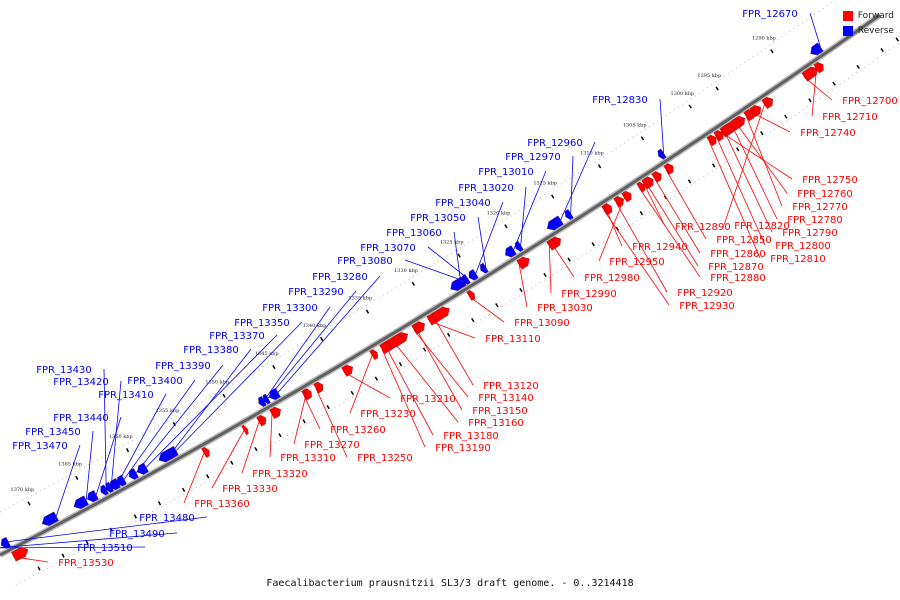 The image size is (900, 600). What do you see at coordinates (738, 254) in the screenshot?
I see `forward-gene-label: FPR_12860` at bounding box center [738, 254].